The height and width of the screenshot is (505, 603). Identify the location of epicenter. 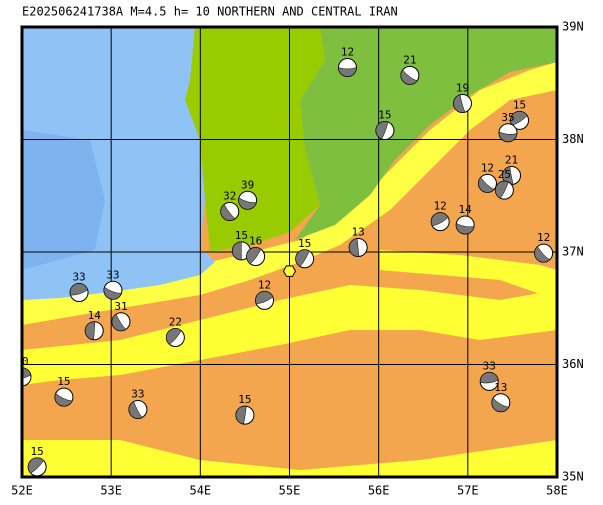
(289, 271).